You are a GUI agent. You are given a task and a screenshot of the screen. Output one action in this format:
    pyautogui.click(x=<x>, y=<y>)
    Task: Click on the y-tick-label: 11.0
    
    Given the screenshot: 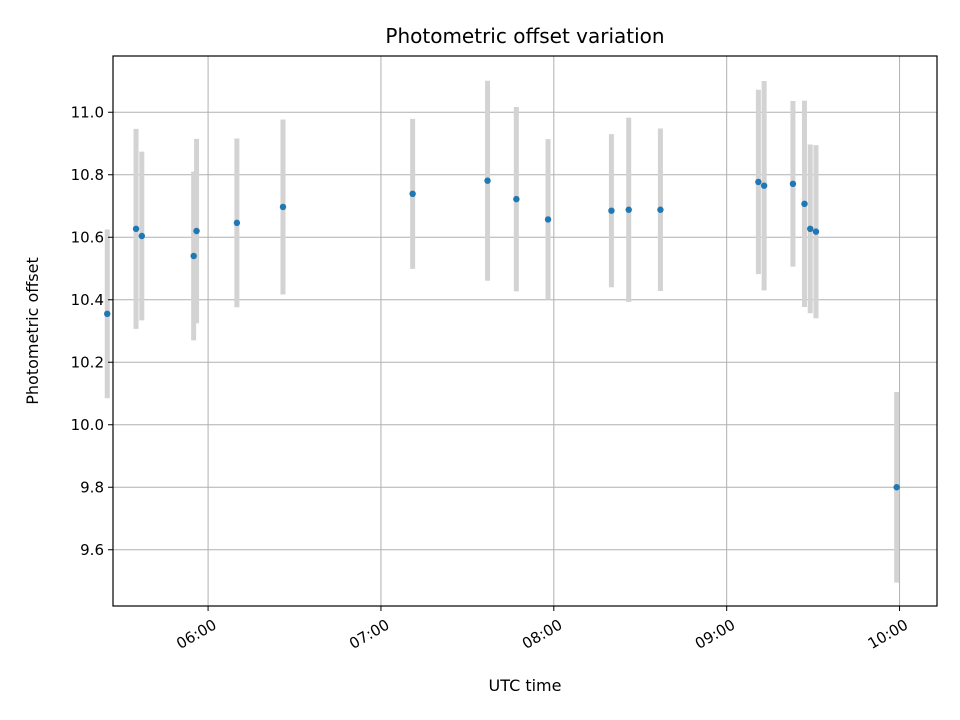 What is the action you would take?
    pyautogui.click(x=87, y=112)
    